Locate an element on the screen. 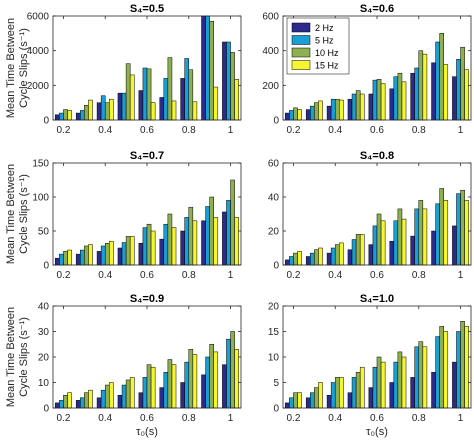 The height and width of the screenshot is (440, 474). y-tick-label: 6000 is located at coordinates (38, 17).